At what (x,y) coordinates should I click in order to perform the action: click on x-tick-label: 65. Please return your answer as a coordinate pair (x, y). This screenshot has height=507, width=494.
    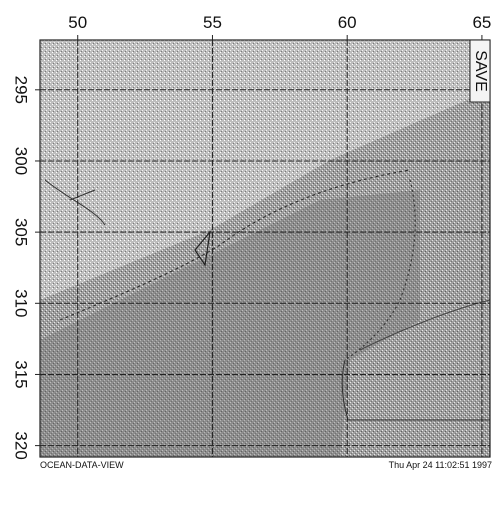
    Looking at the image, I should click on (481, 22).